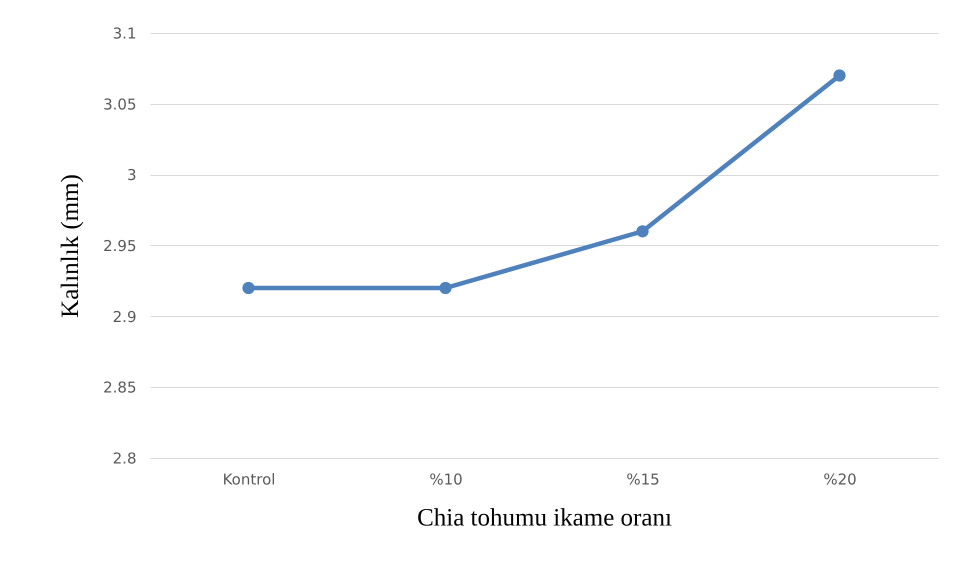  What do you see at coordinates (131, 175) in the screenshot?
I see `y-tick-label: 3` at bounding box center [131, 175].